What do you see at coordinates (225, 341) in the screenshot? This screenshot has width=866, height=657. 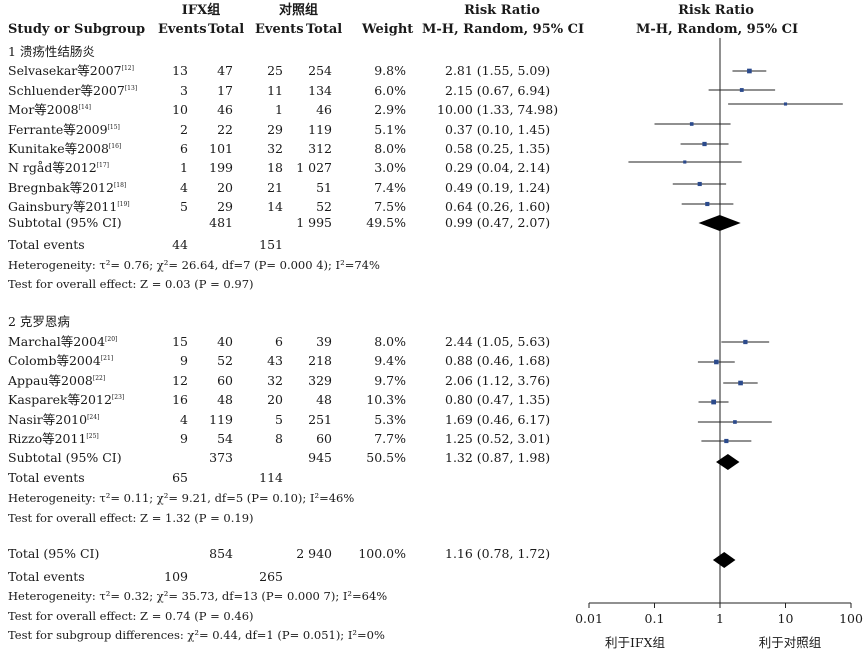 I see `ifx-total: 40` at bounding box center [225, 341].